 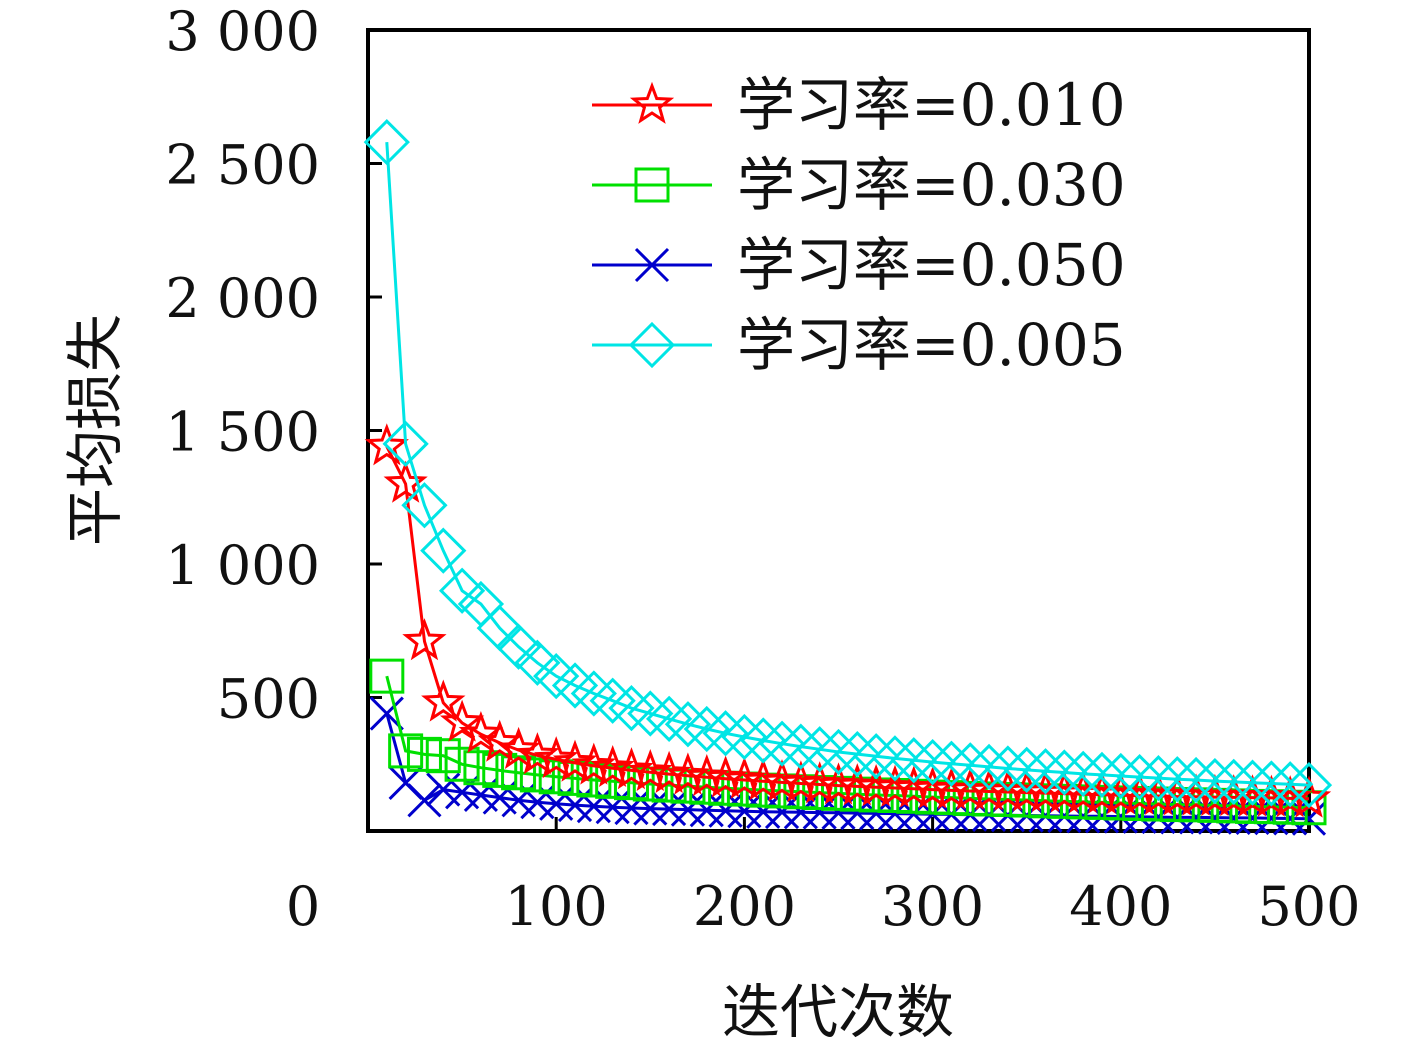 What do you see at coordinates (242, 432) in the screenshot?
I see `y-tick-label: 1 500` at bounding box center [242, 432].